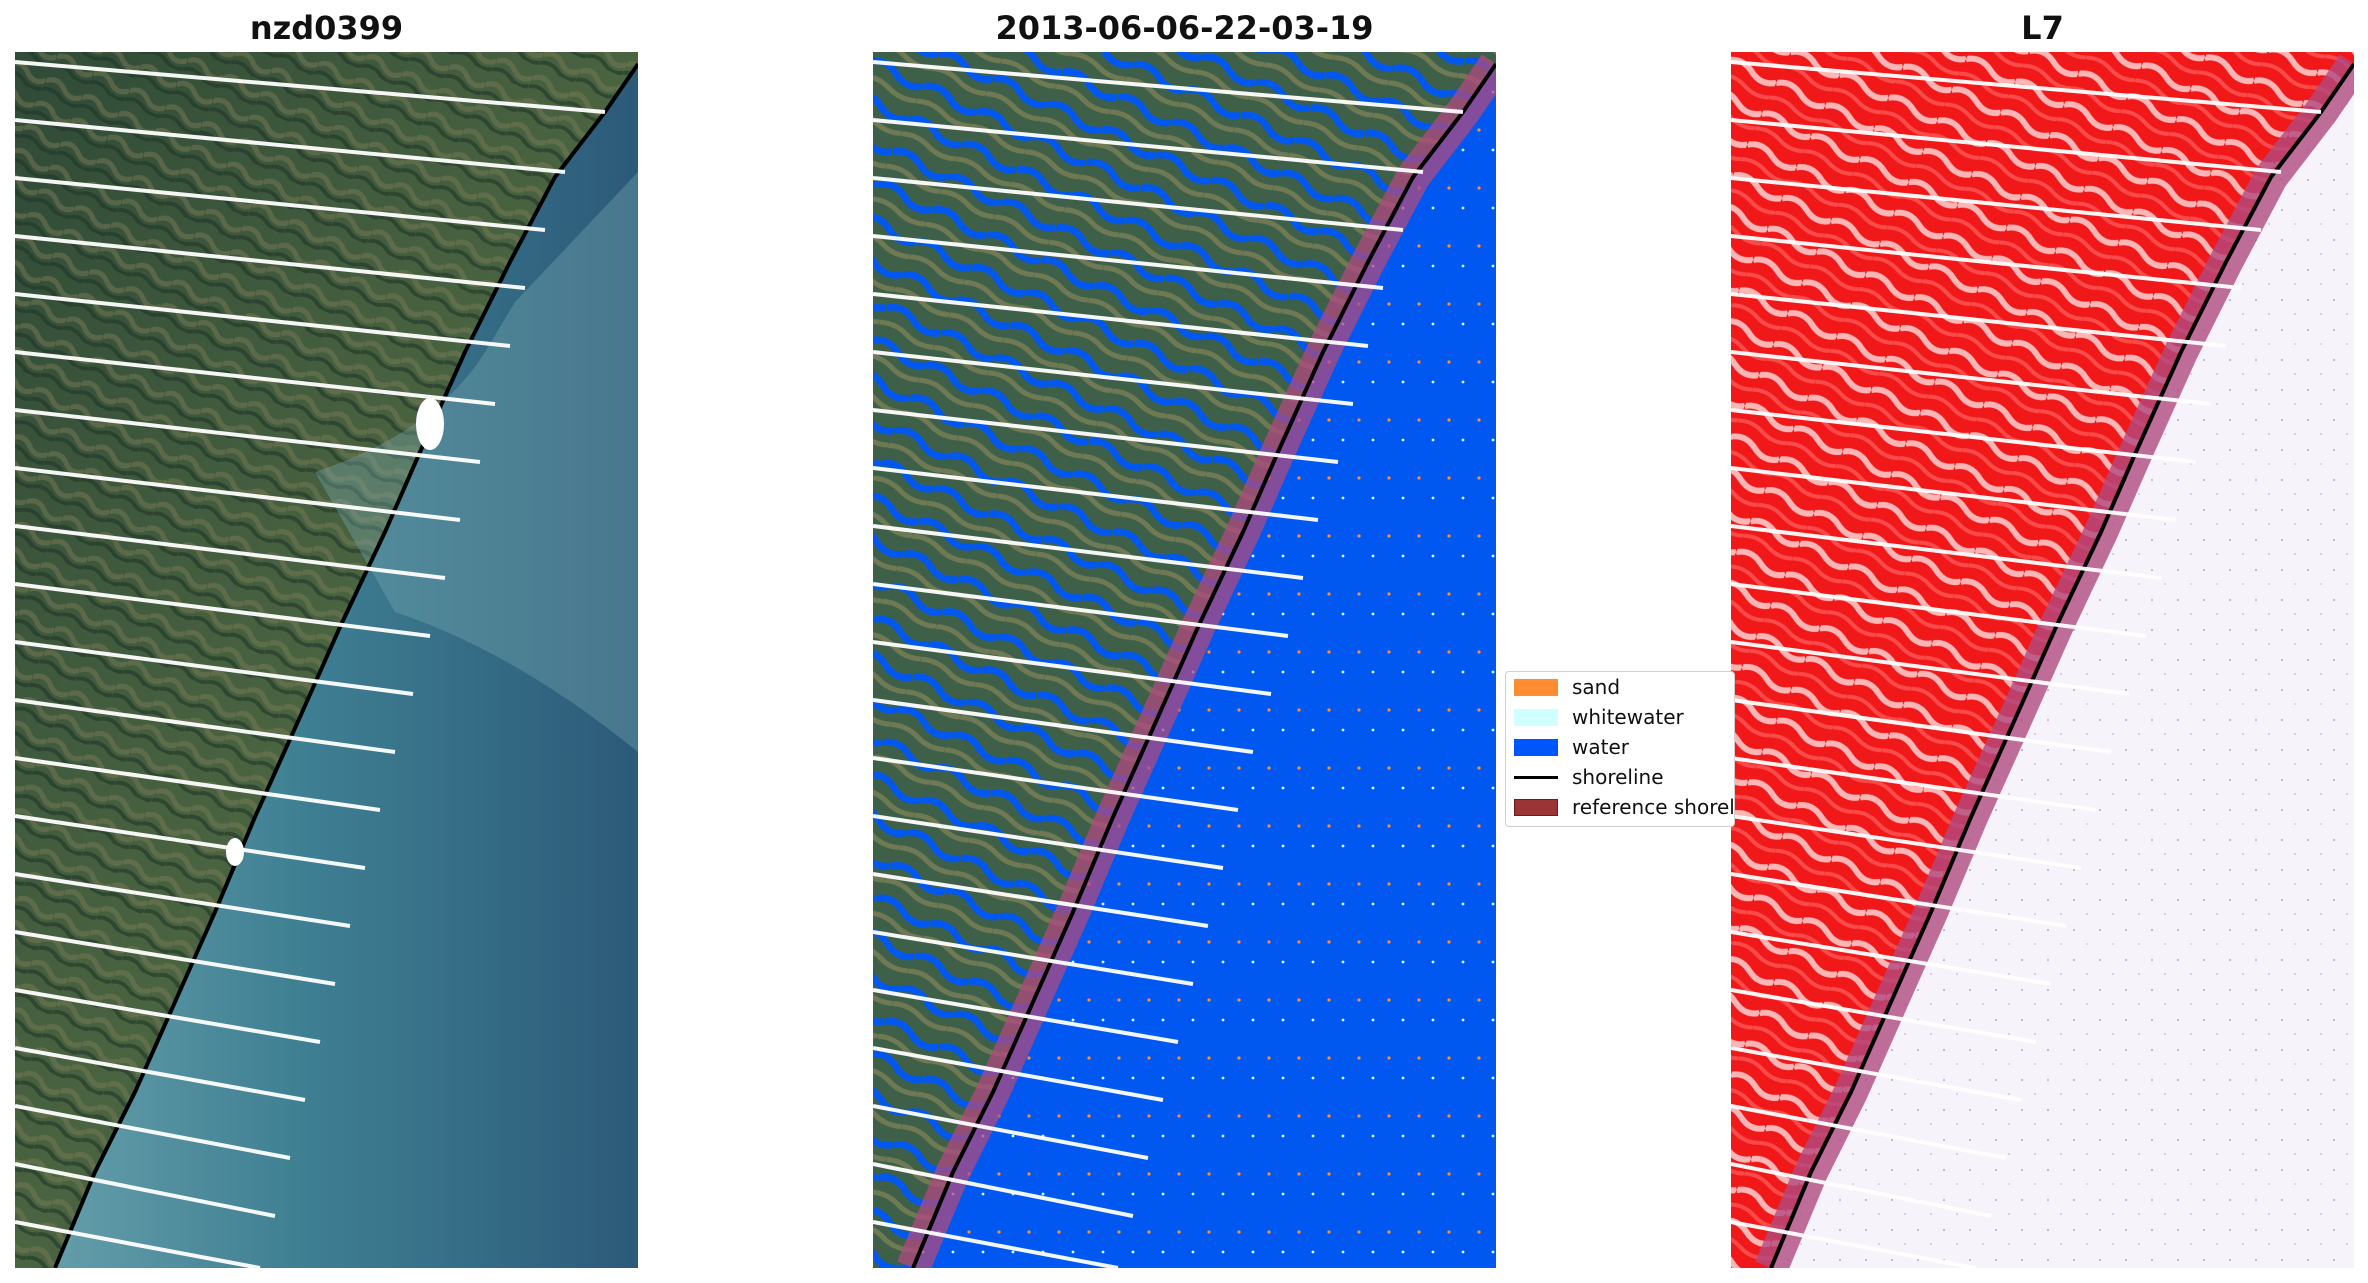  I want to click on legend-swatch-water, so click(1536, 747).